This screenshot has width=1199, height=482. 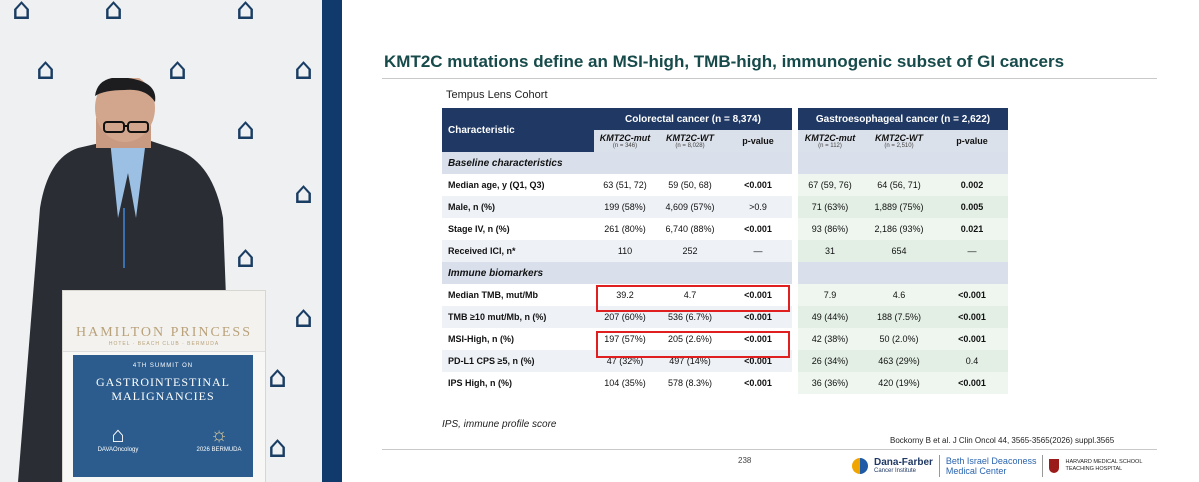 What do you see at coordinates (496, 185) in the screenshot?
I see `row-label: Median age, y (Q1, Q3)` at bounding box center [496, 185].